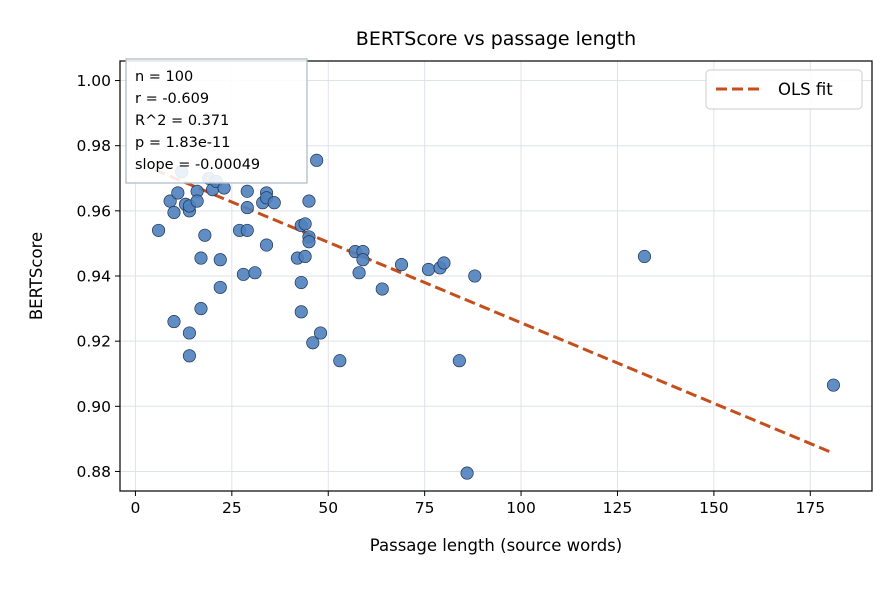 The height and width of the screenshot is (589, 896). Describe the element at coordinates (164, 77) in the screenshot. I see `stats-n: n = 100` at that location.